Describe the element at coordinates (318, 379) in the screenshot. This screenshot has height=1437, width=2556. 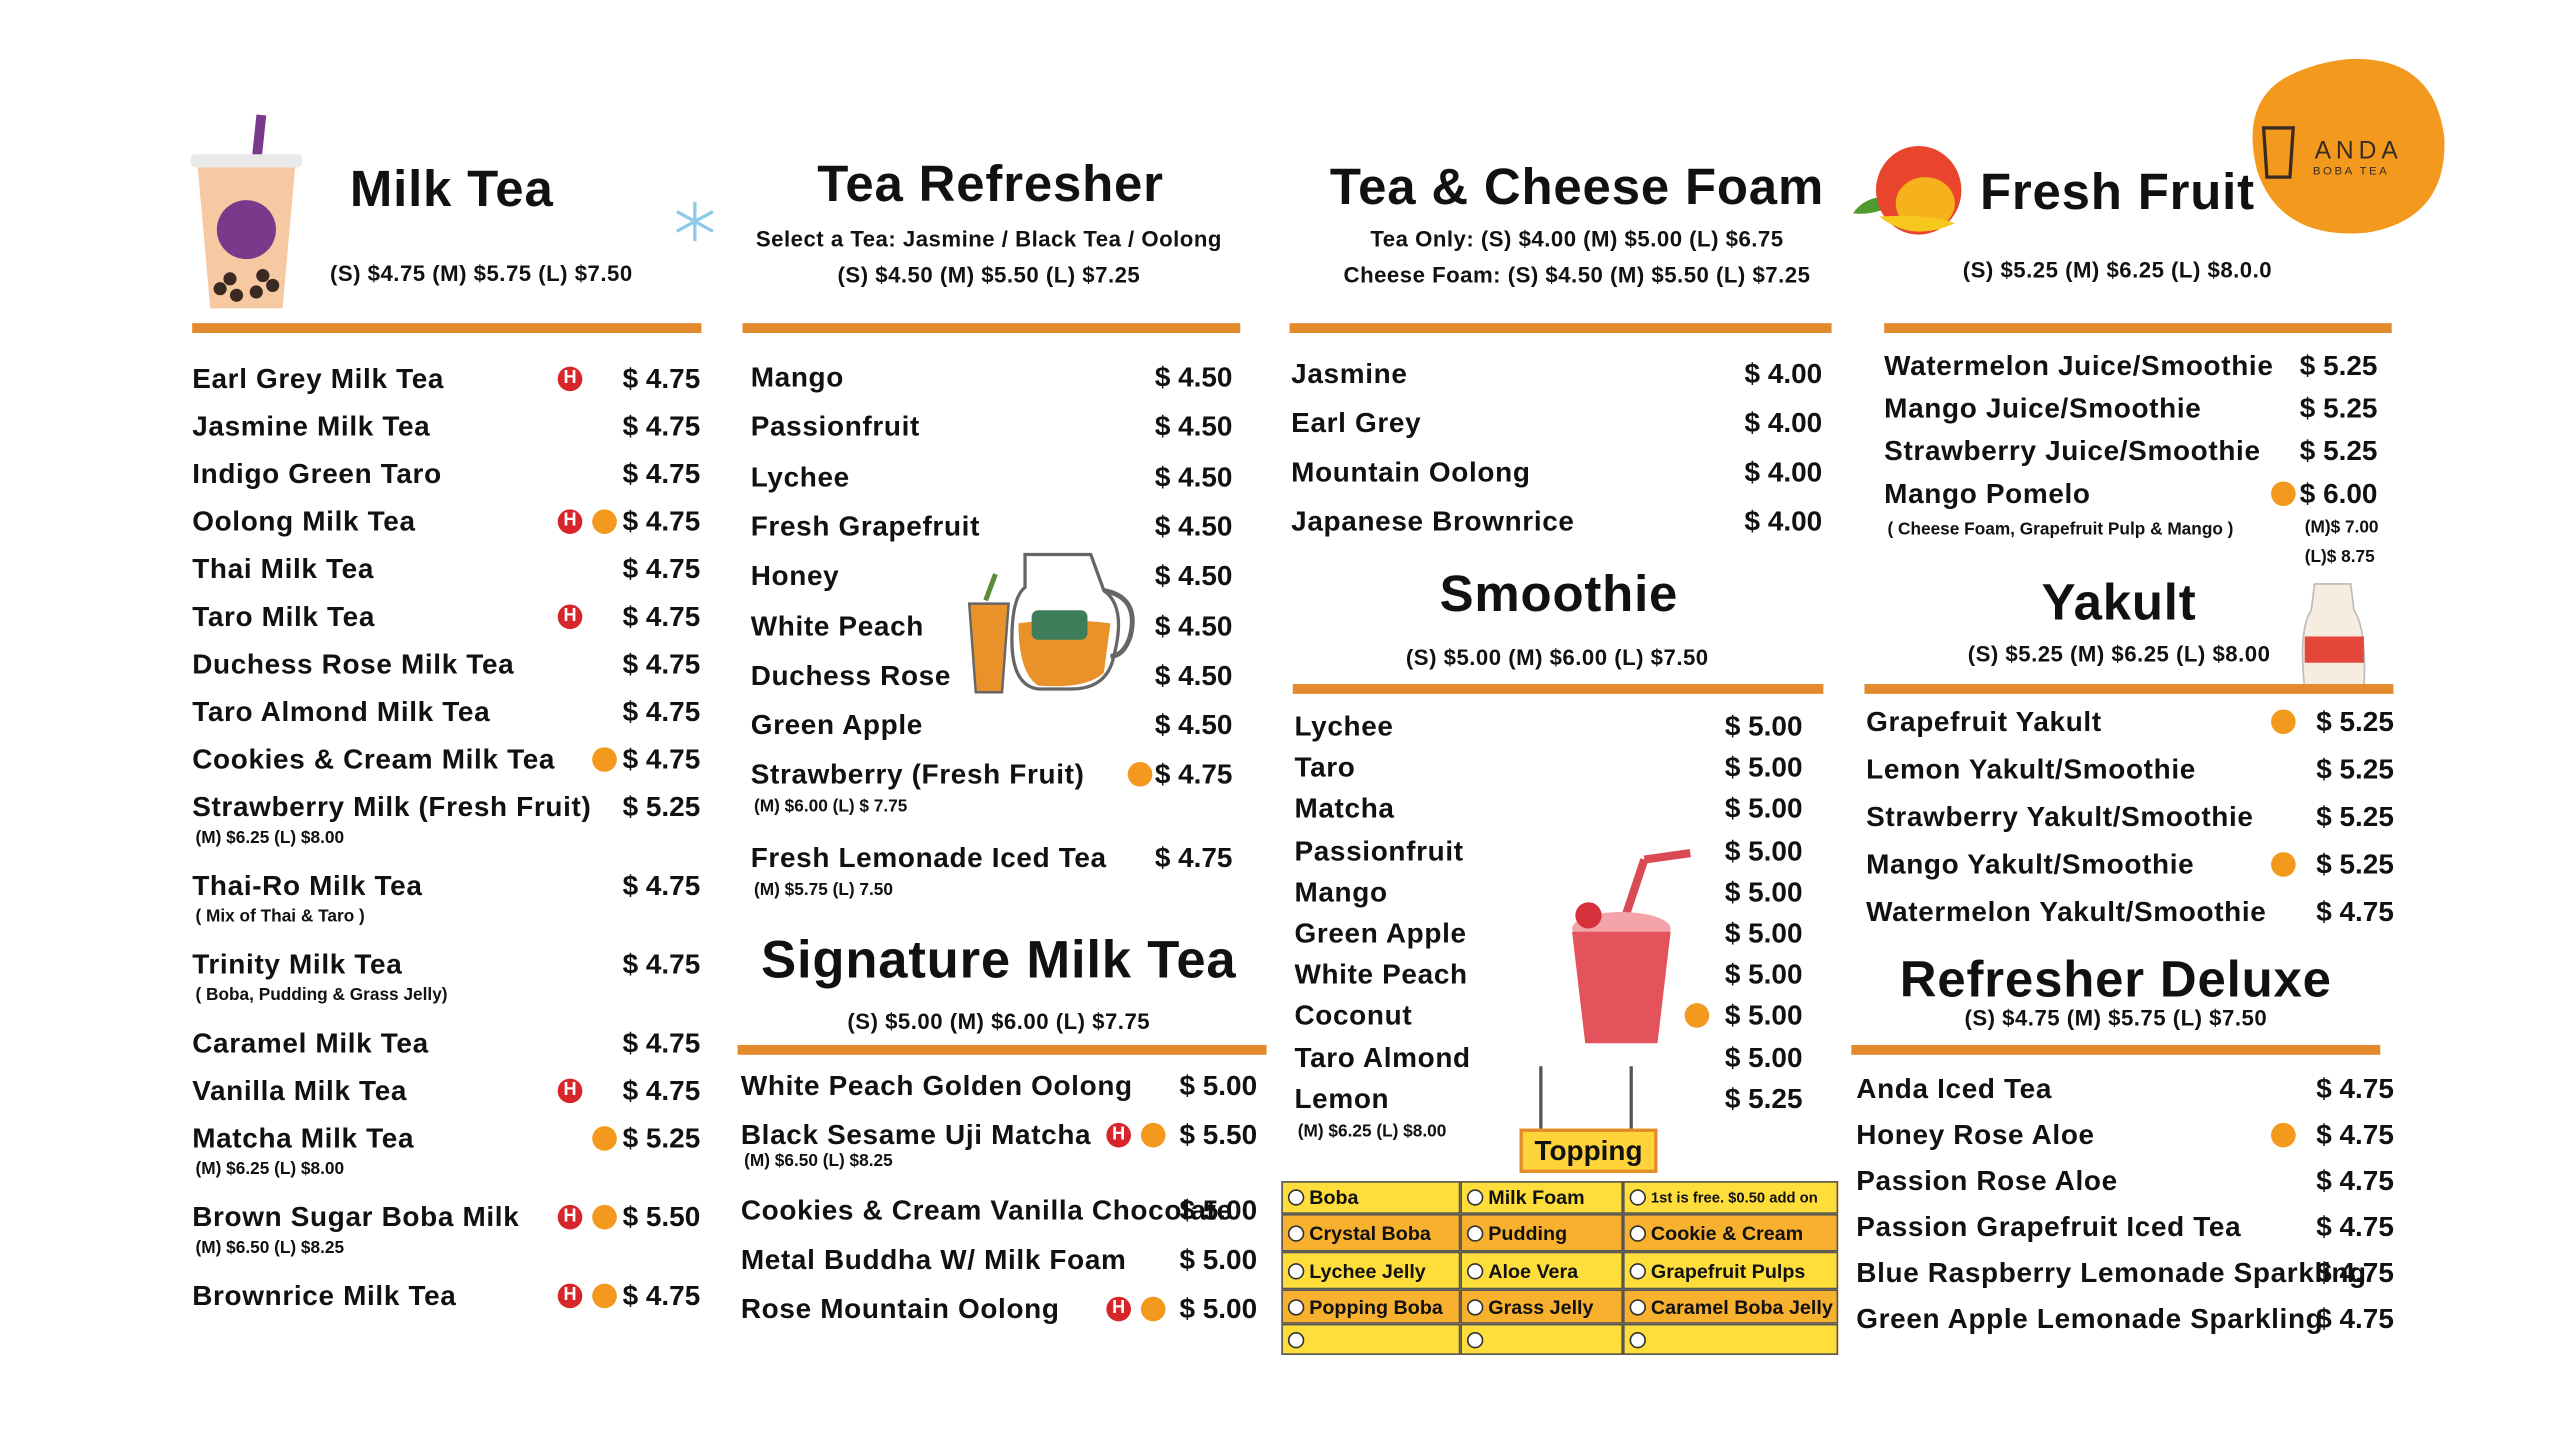
I see `item-name: Earl Grey Milk Tea` at that location.